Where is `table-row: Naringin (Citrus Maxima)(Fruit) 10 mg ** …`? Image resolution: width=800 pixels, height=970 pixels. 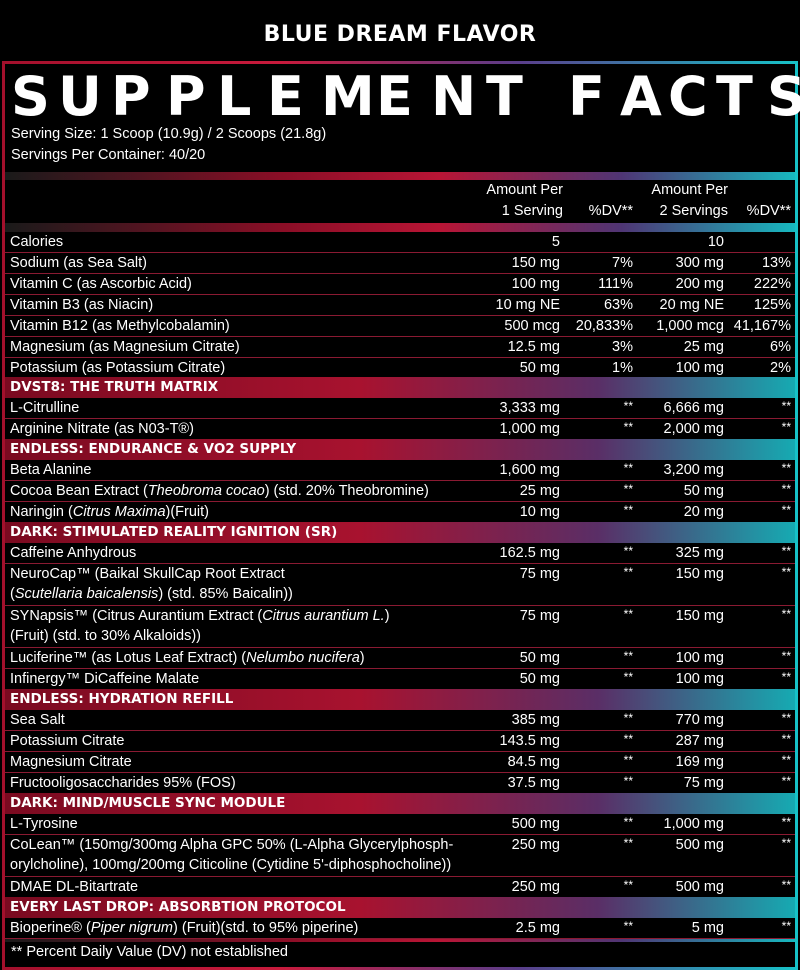
table-row: Naringin (Citrus Maxima)(Fruit) 10 mg ** … is located at coordinates (400, 512).